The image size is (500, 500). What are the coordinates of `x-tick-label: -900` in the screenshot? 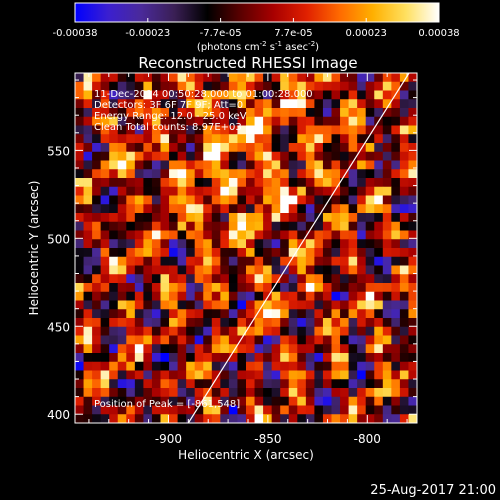 It's located at (168, 439).